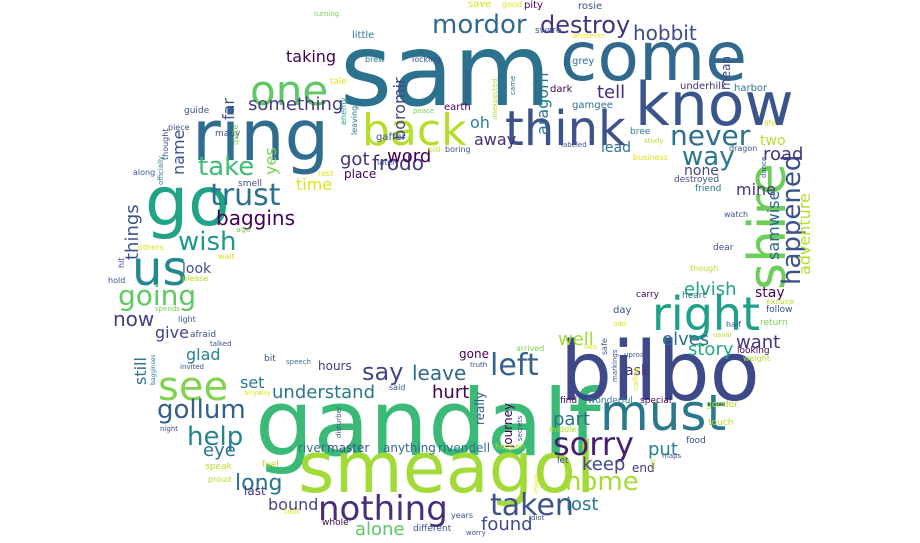  Describe the element at coordinates (783, 154) in the screenshot. I see `word-road: road` at that location.